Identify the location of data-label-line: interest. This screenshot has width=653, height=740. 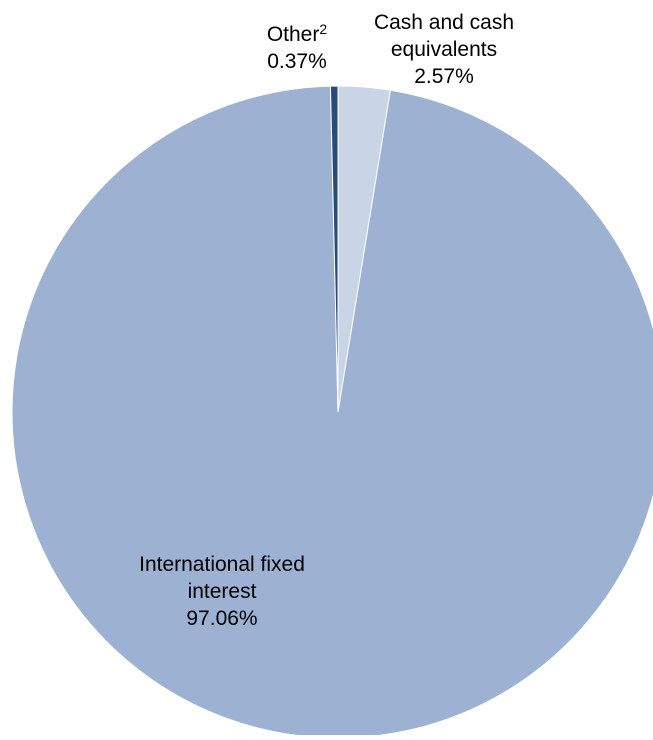
(222, 591).